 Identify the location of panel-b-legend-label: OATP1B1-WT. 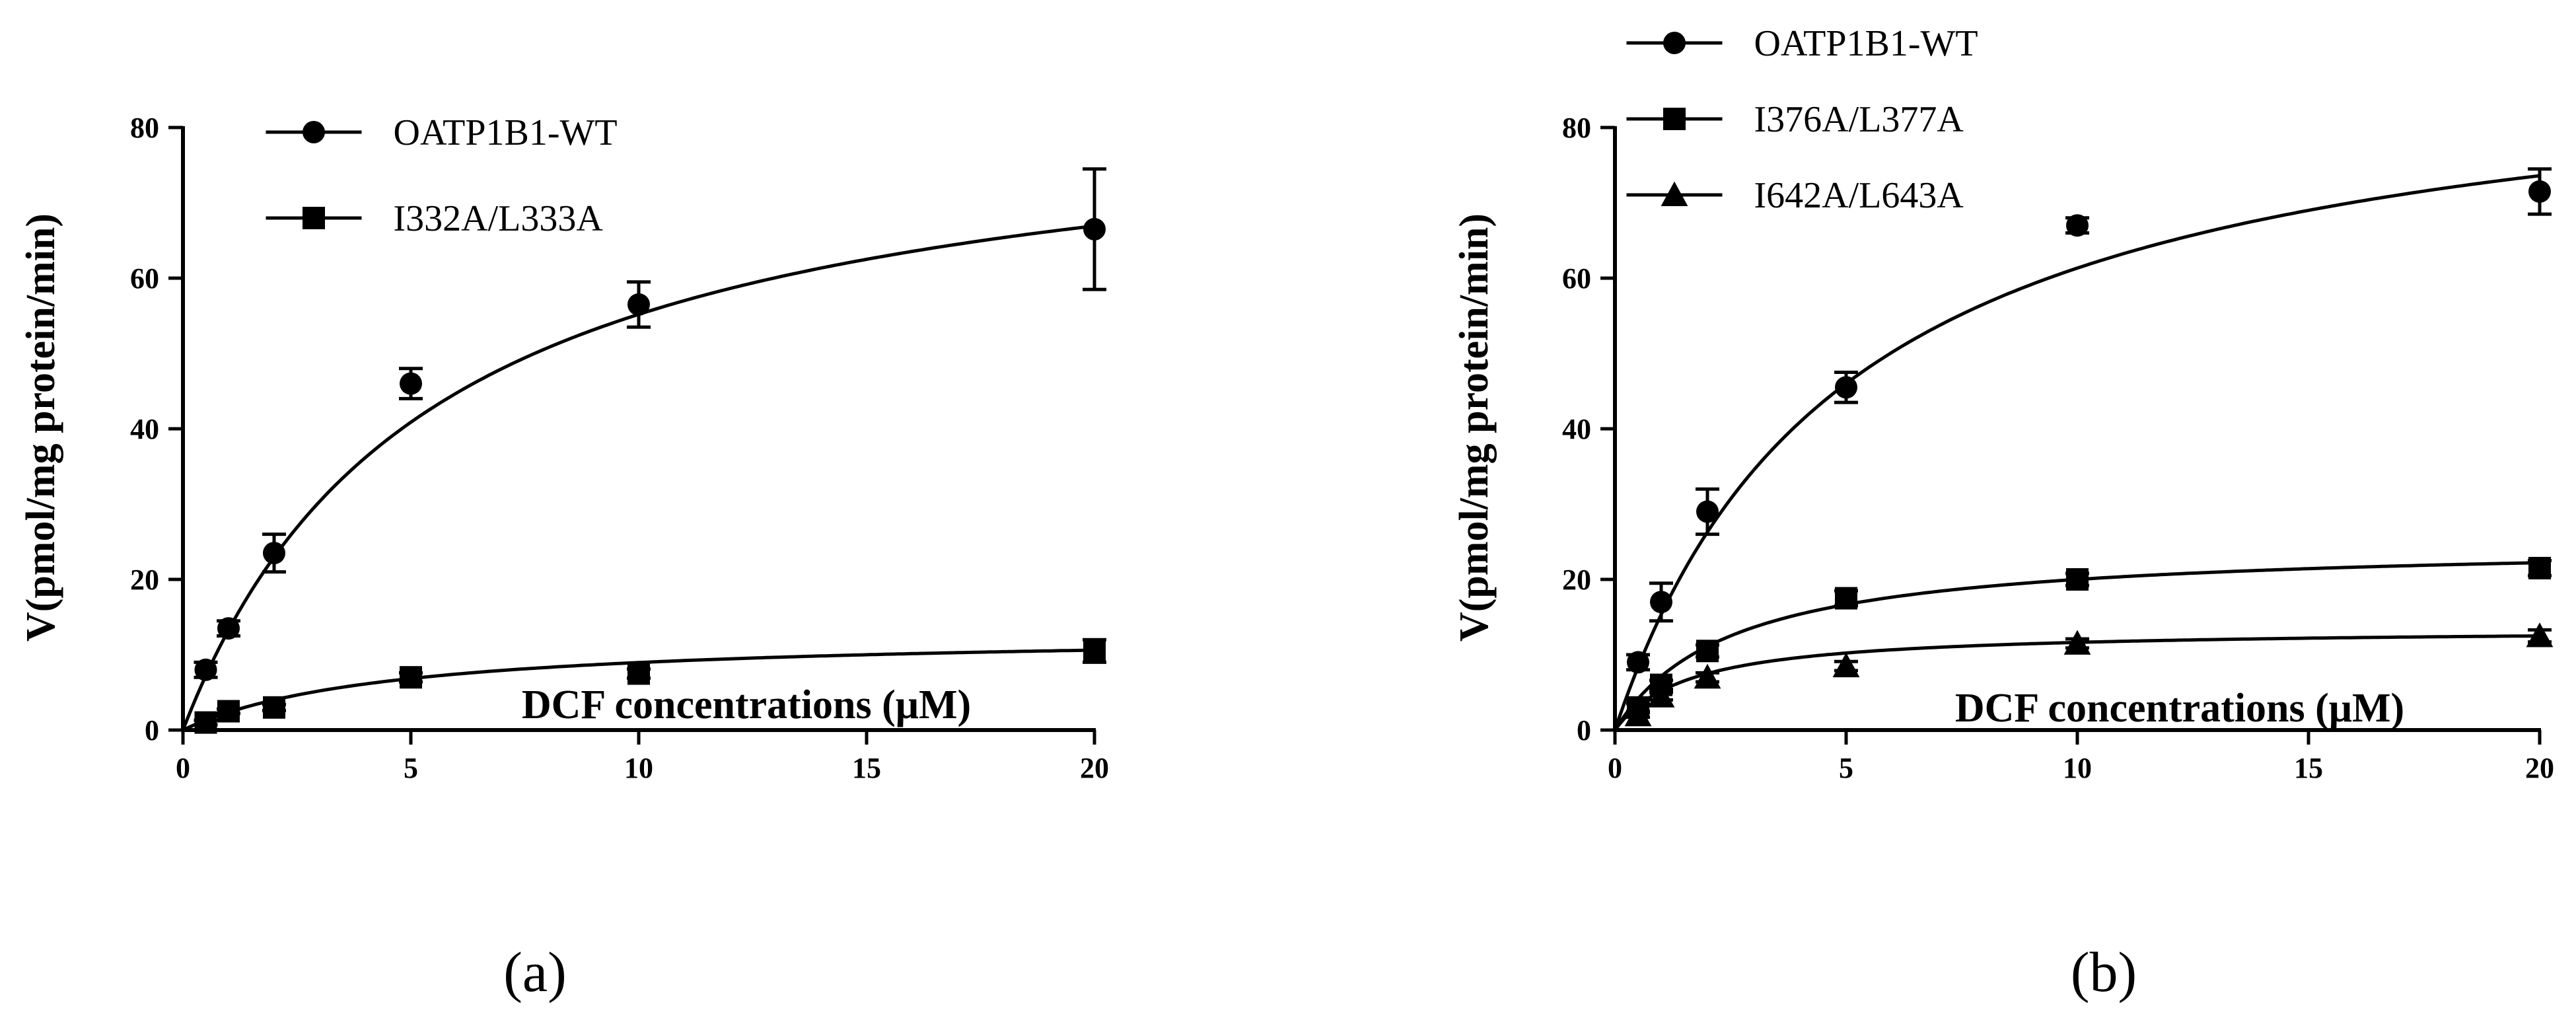
(1866, 43).